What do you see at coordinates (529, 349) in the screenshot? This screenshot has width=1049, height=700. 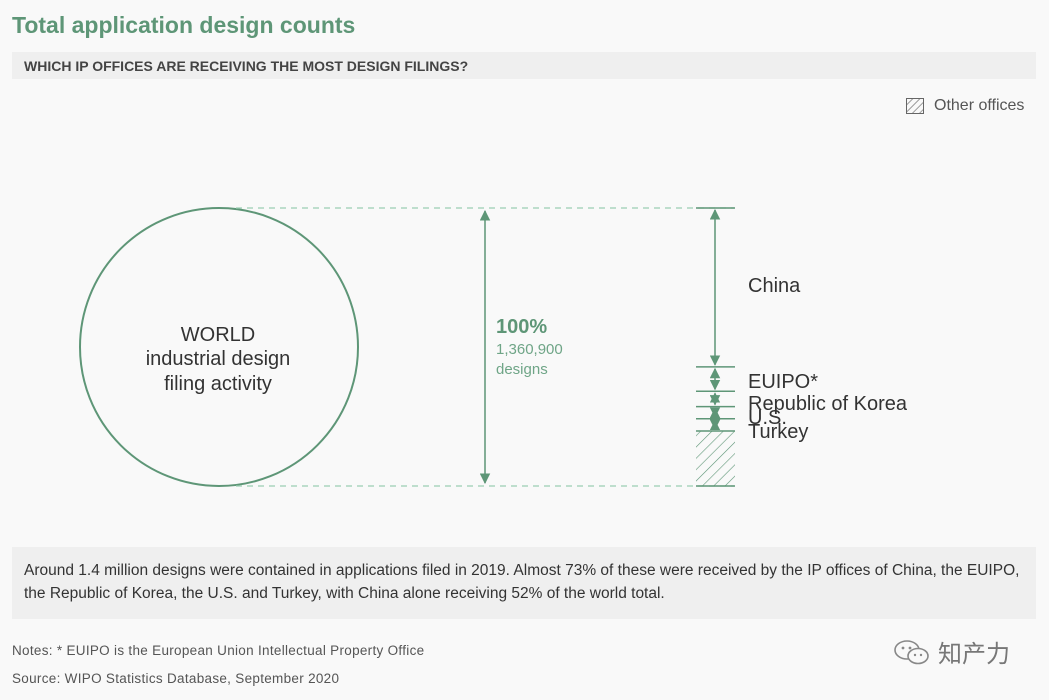 I see `total-value: 1,360,900` at bounding box center [529, 349].